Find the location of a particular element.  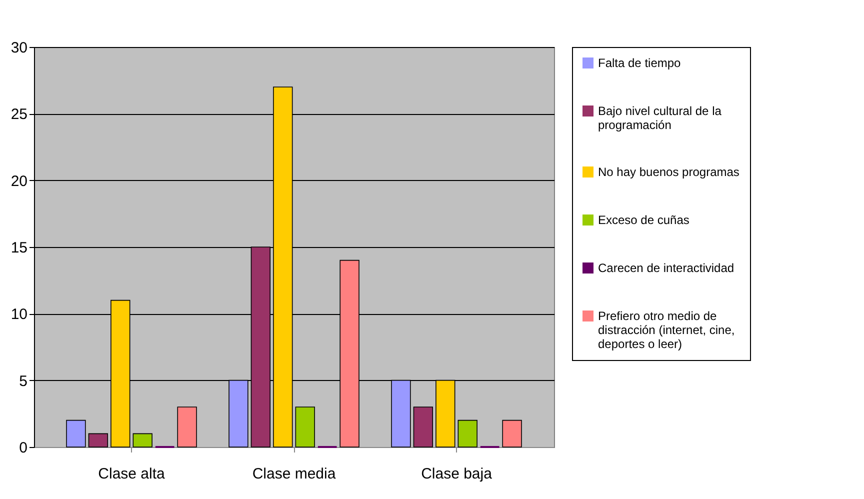

legend-label: Carecen de interactividad is located at coordinates (666, 268).